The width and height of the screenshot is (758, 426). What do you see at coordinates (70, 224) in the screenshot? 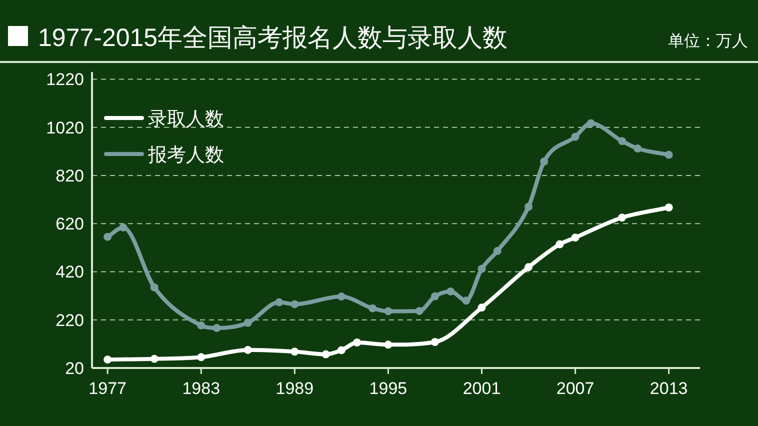
I see `y-tick-label: 620` at bounding box center [70, 224].